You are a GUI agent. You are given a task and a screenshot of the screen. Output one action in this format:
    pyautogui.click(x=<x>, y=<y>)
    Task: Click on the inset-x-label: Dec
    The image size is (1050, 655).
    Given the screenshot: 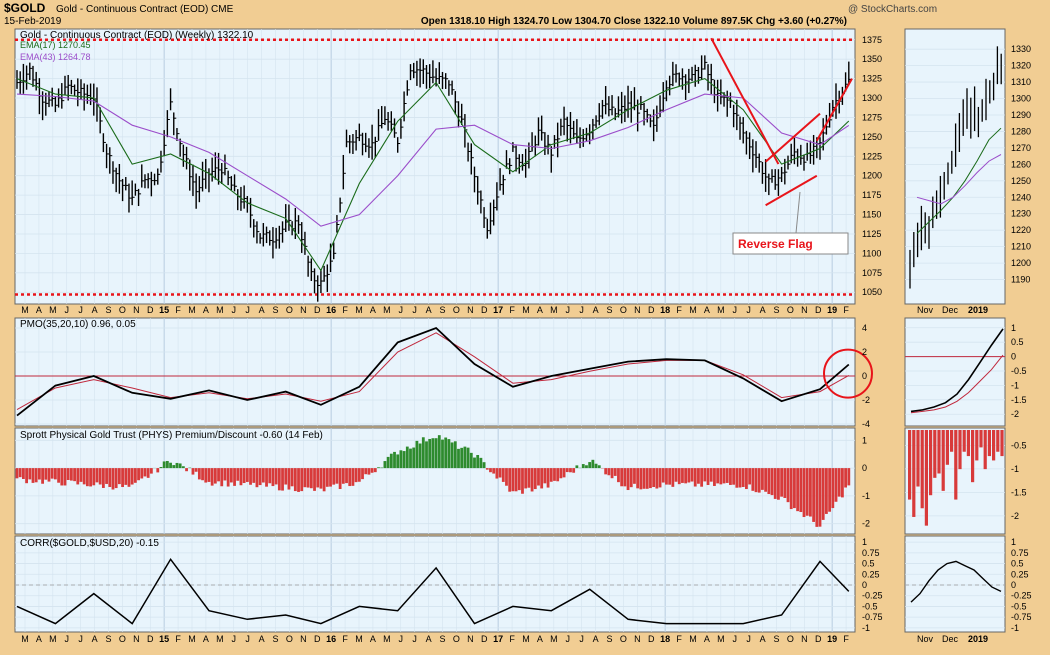 What is the action you would take?
    pyautogui.click(x=950, y=639)
    